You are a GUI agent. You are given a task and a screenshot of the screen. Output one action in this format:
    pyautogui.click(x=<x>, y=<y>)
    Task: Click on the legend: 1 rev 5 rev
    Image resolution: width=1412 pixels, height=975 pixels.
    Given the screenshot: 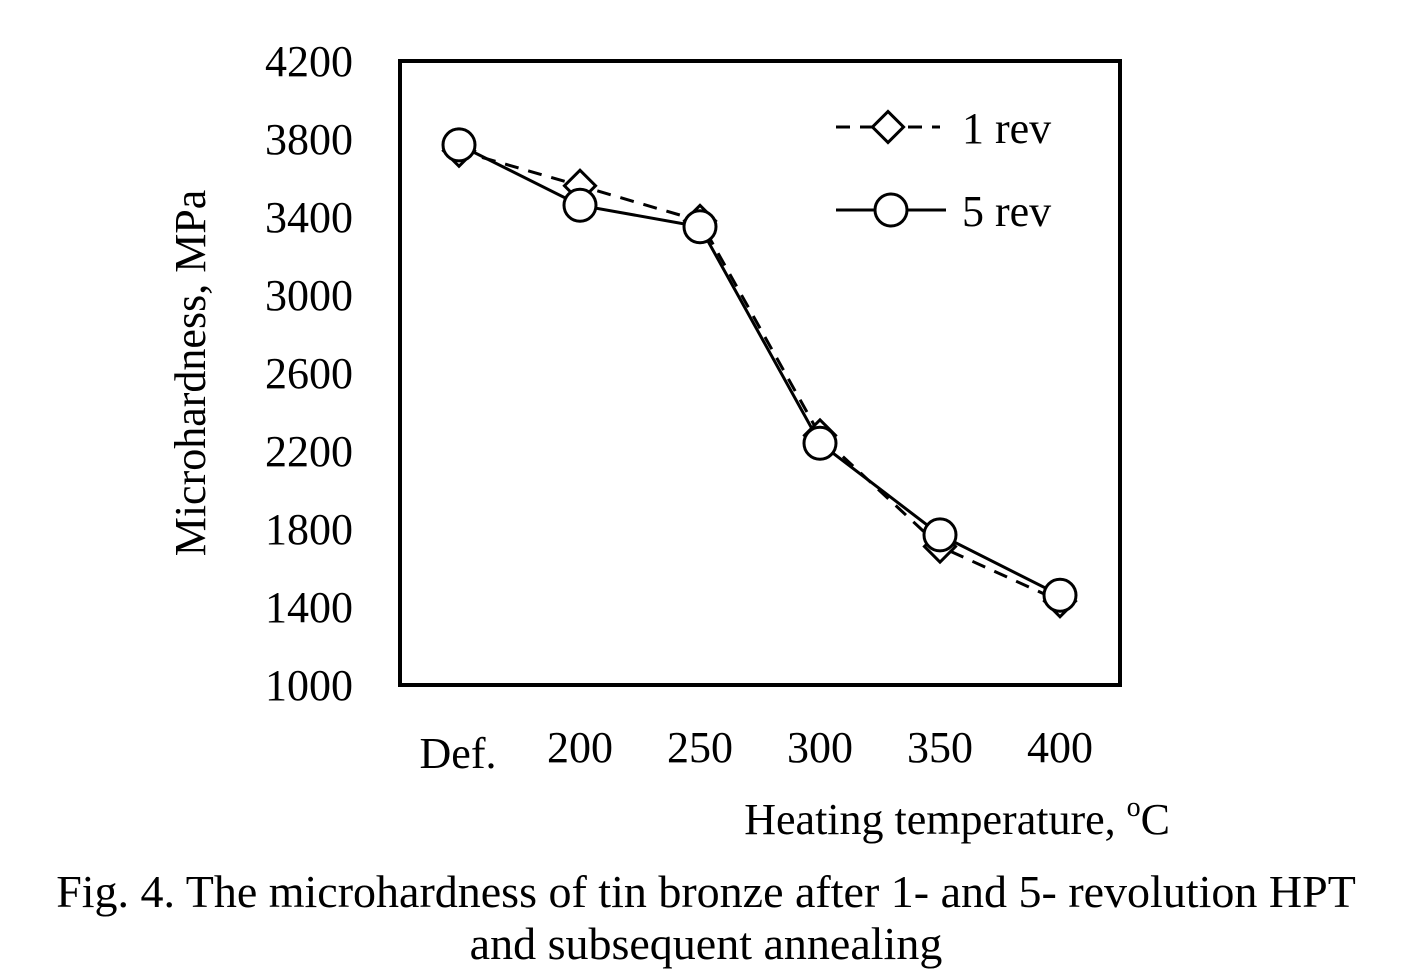 What is the action you would take?
    pyautogui.click(x=943, y=170)
    